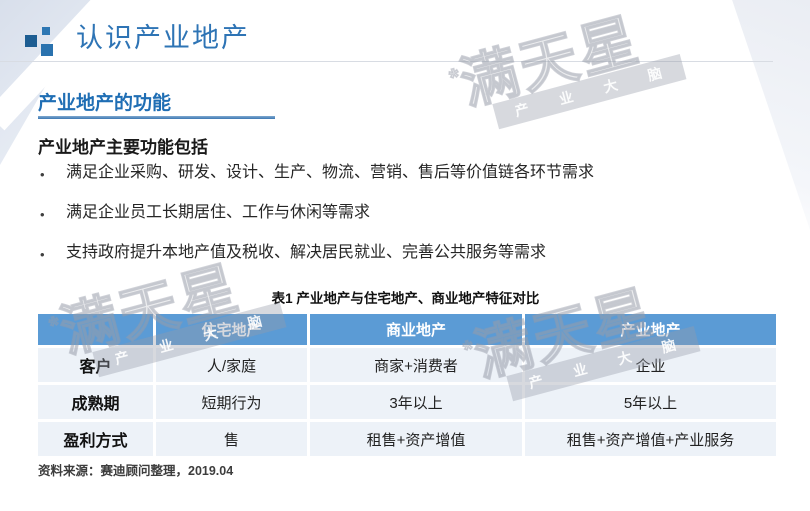  What do you see at coordinates (405, 214) in the screenshot?
I see `list-item: • 满足企业员工长期居住、工作与休闲等需求` at bounding box center [405, 214].